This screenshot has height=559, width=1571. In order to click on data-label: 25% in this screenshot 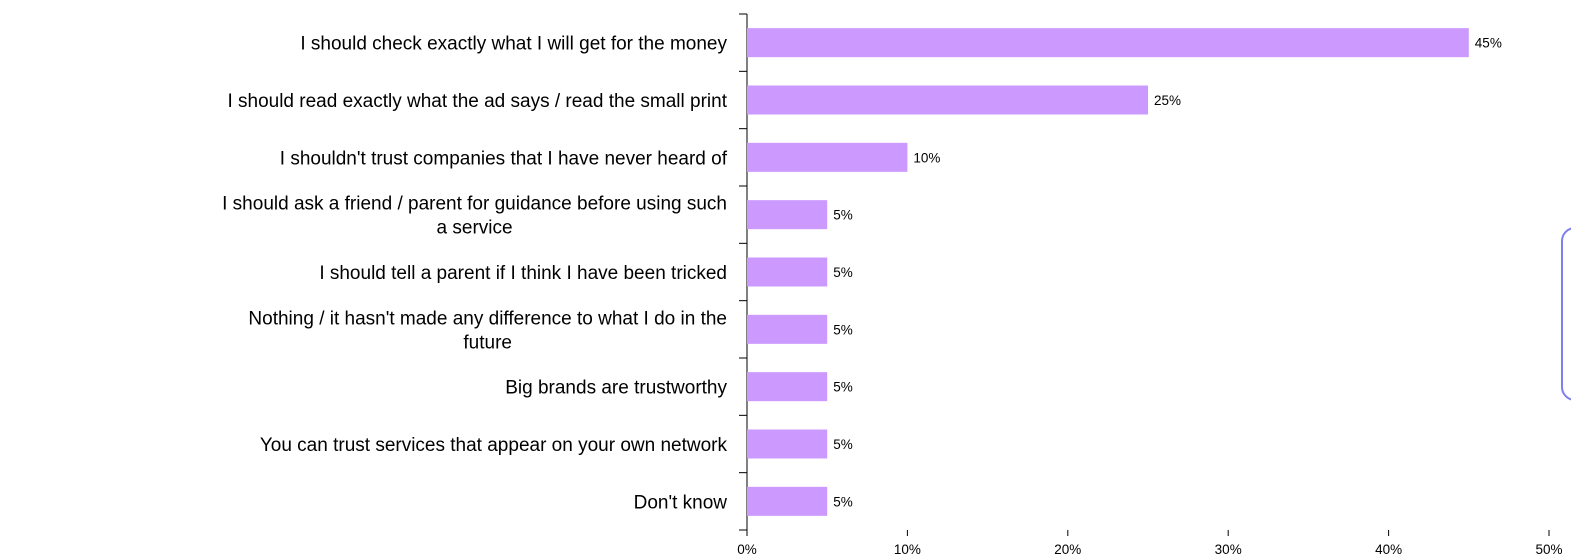, I will do `click(1167, 100)`.